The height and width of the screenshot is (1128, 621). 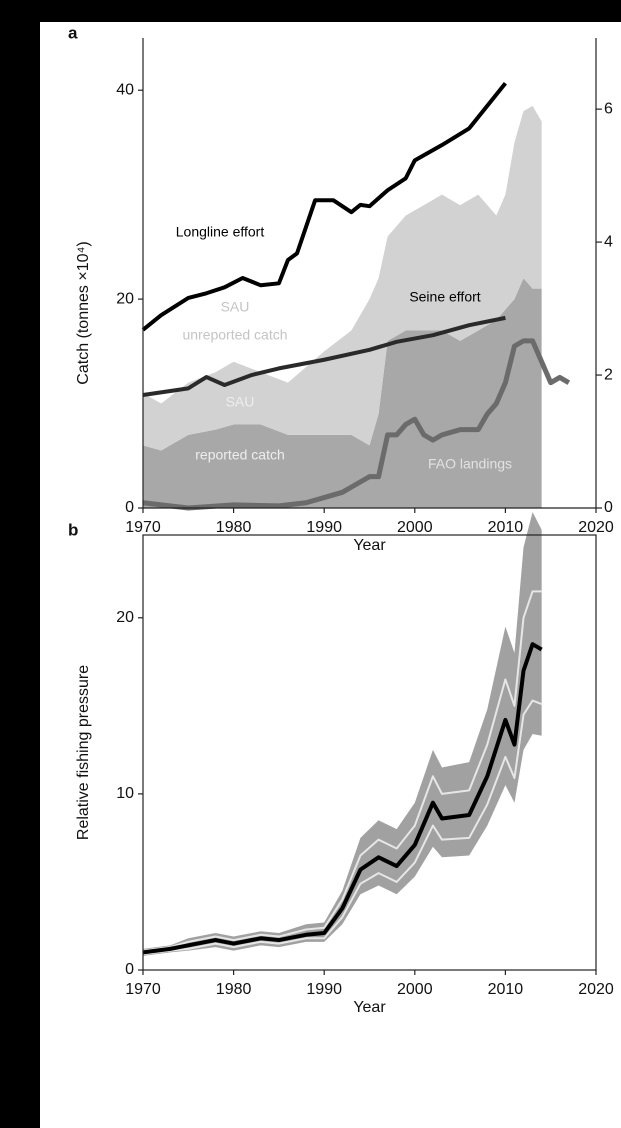 I want to click on series-label: reported catch, so click(x=240, y=455).